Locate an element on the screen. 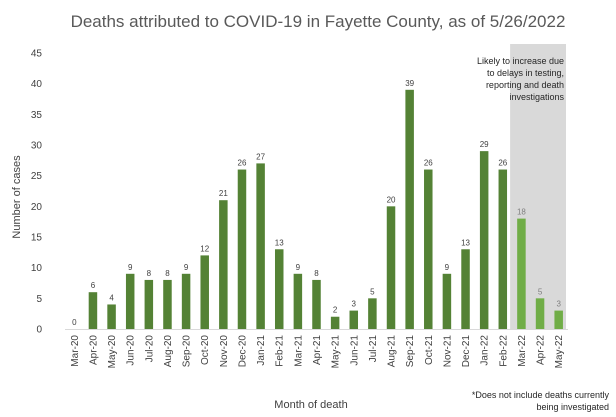  x-tick-label: Mar-22 is located at coordinates (522, 351).